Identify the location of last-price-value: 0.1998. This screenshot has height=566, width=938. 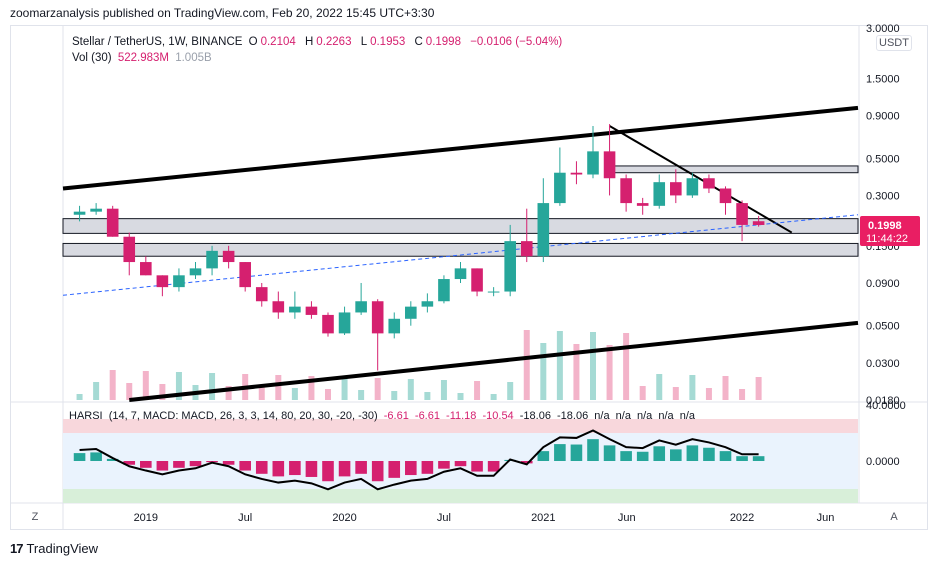
(885, 226).